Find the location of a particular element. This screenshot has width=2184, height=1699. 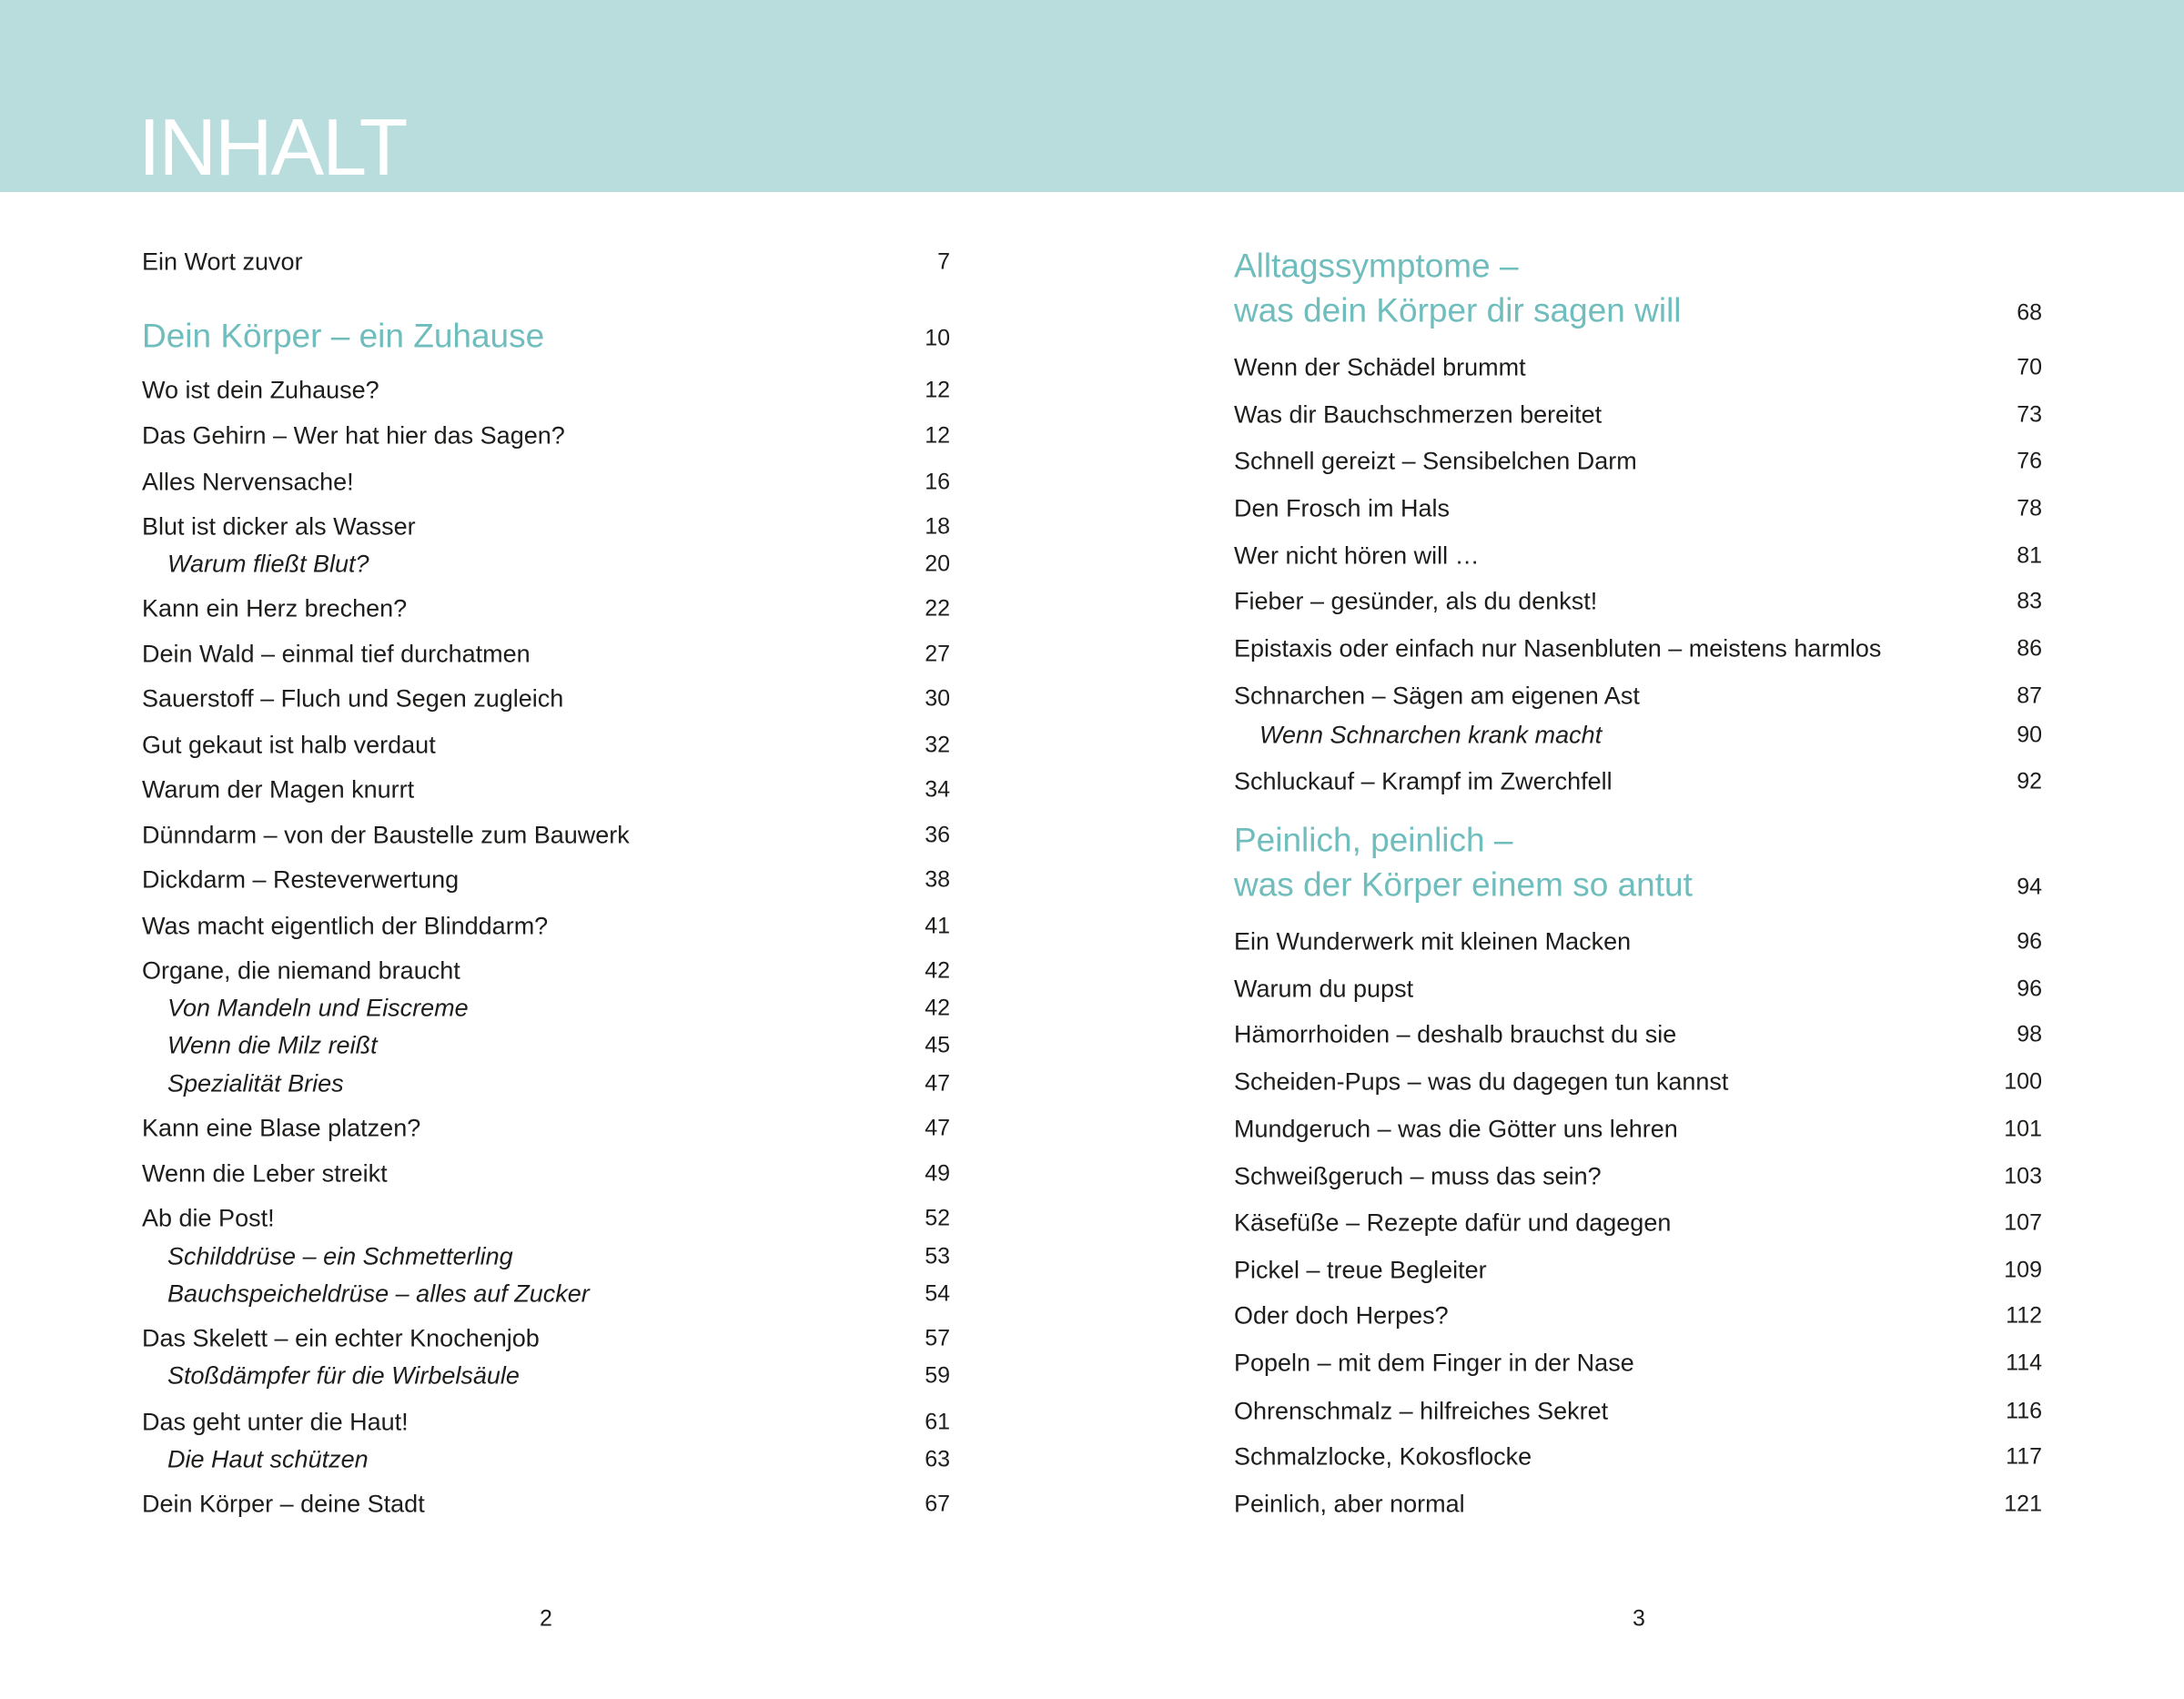

toc-entry: Was dir Bauchschmerzen bereitet is located at coordinates (1419, 414).